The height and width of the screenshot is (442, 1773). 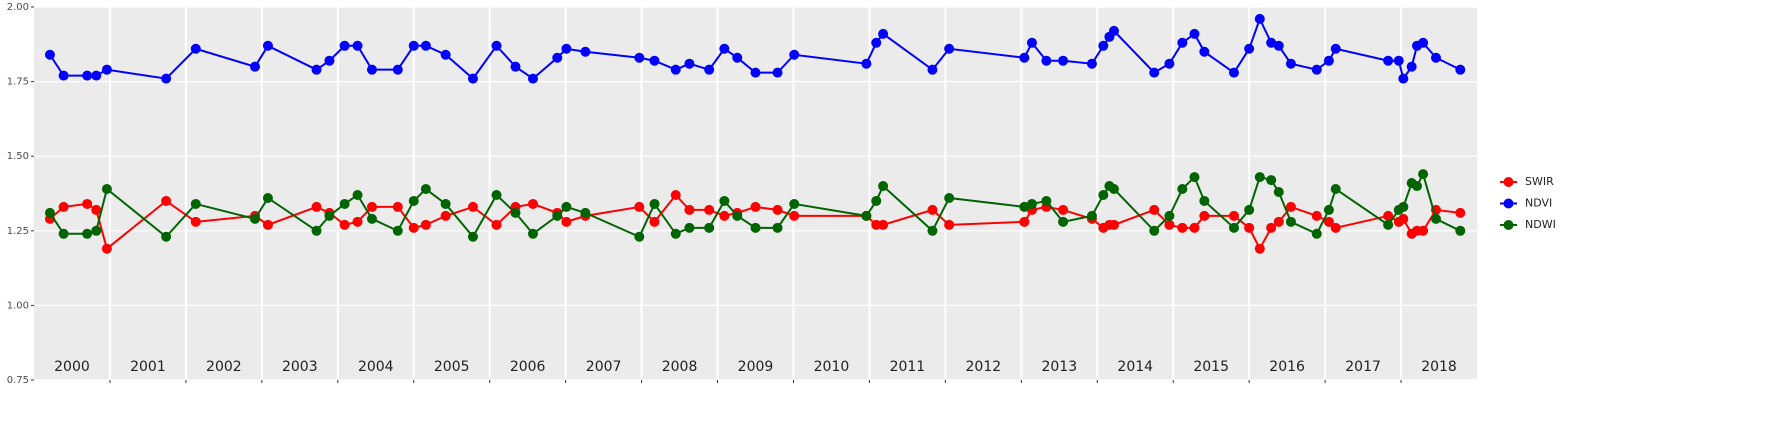 I want to click on legend-label: NDVI, so click(x=1538, y=203).